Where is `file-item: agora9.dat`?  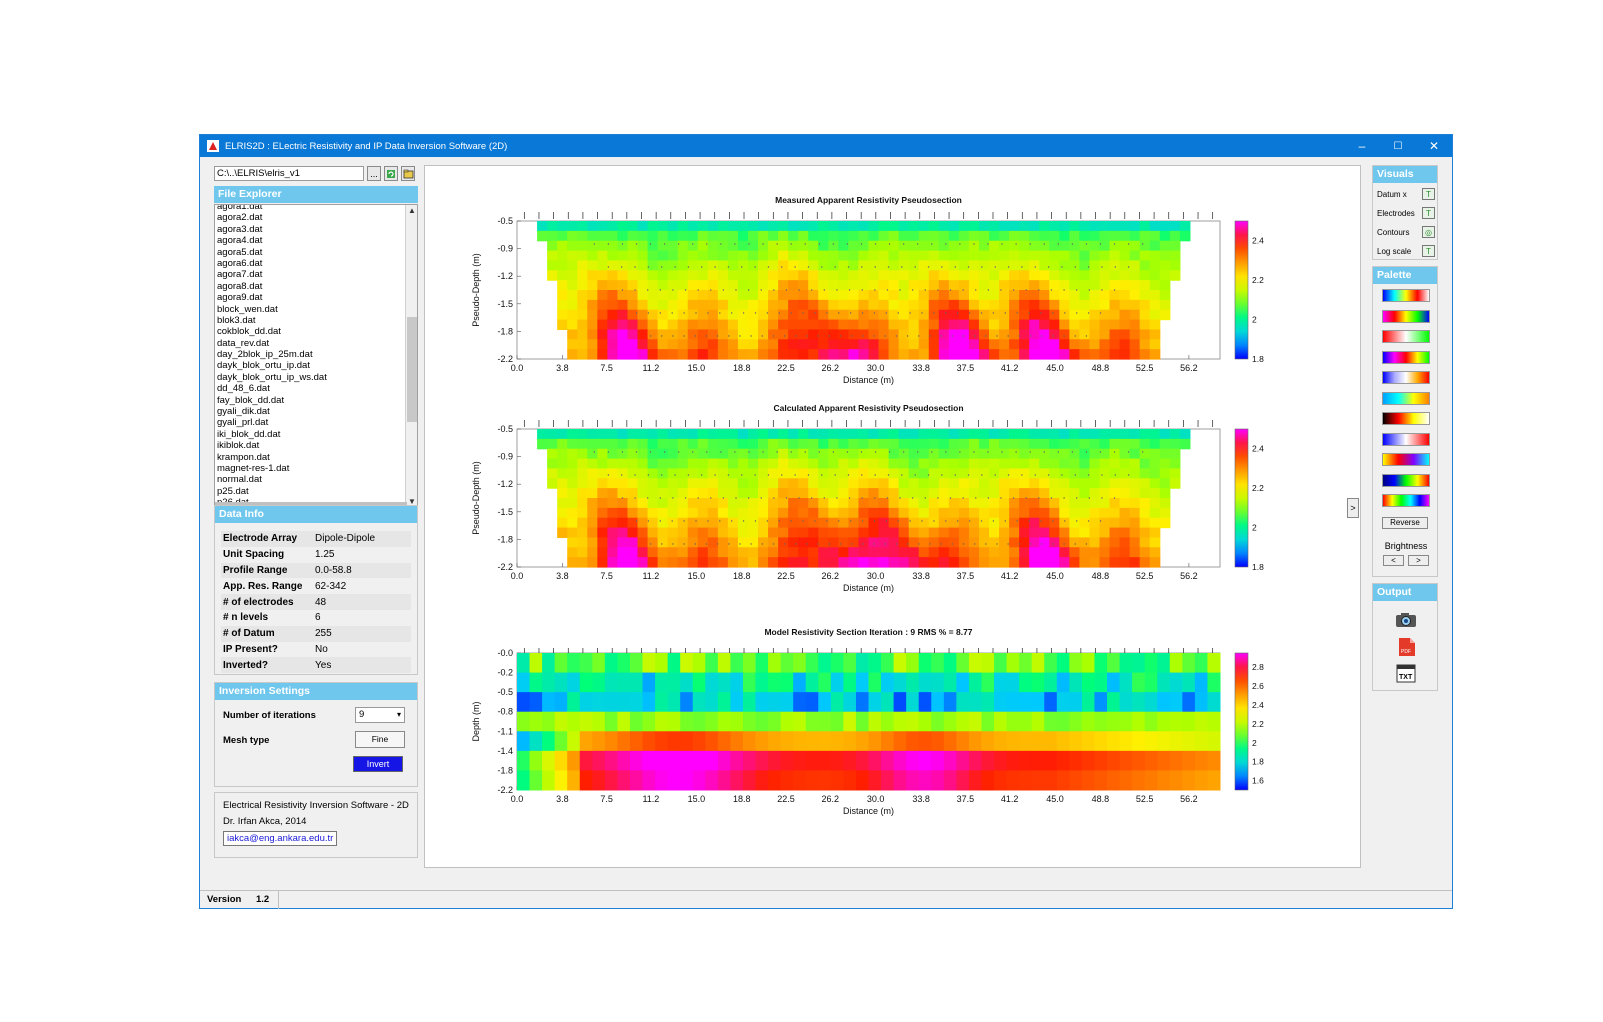
file-item: agora9.dat is located at coordinates (240, 298).